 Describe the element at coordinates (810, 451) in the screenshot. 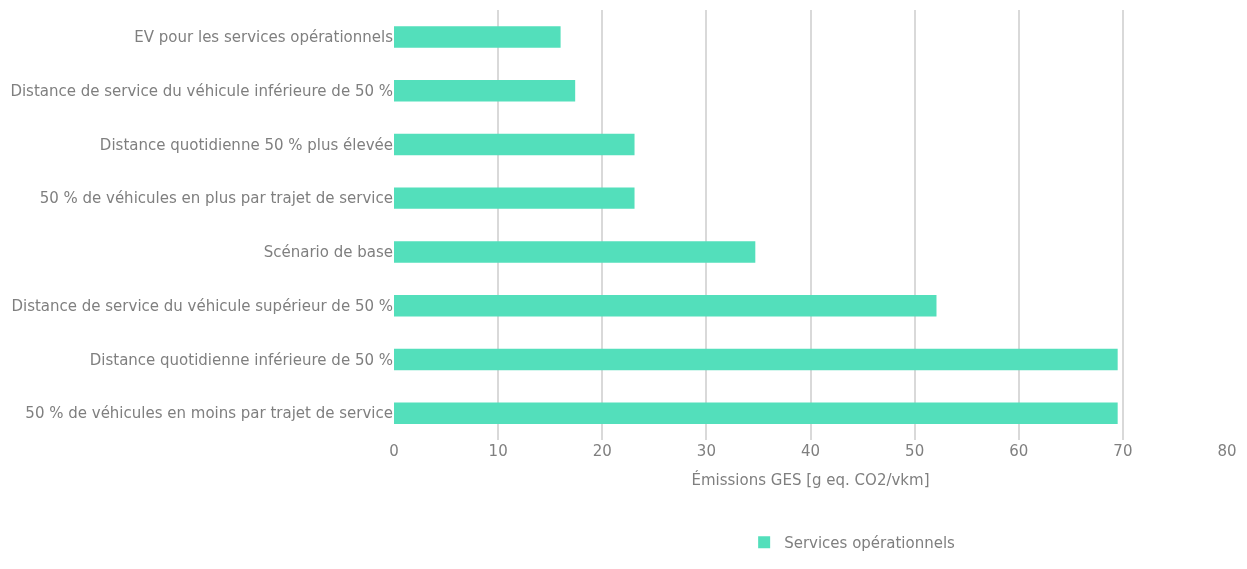

I see `x-tick-label: 40` at that location.